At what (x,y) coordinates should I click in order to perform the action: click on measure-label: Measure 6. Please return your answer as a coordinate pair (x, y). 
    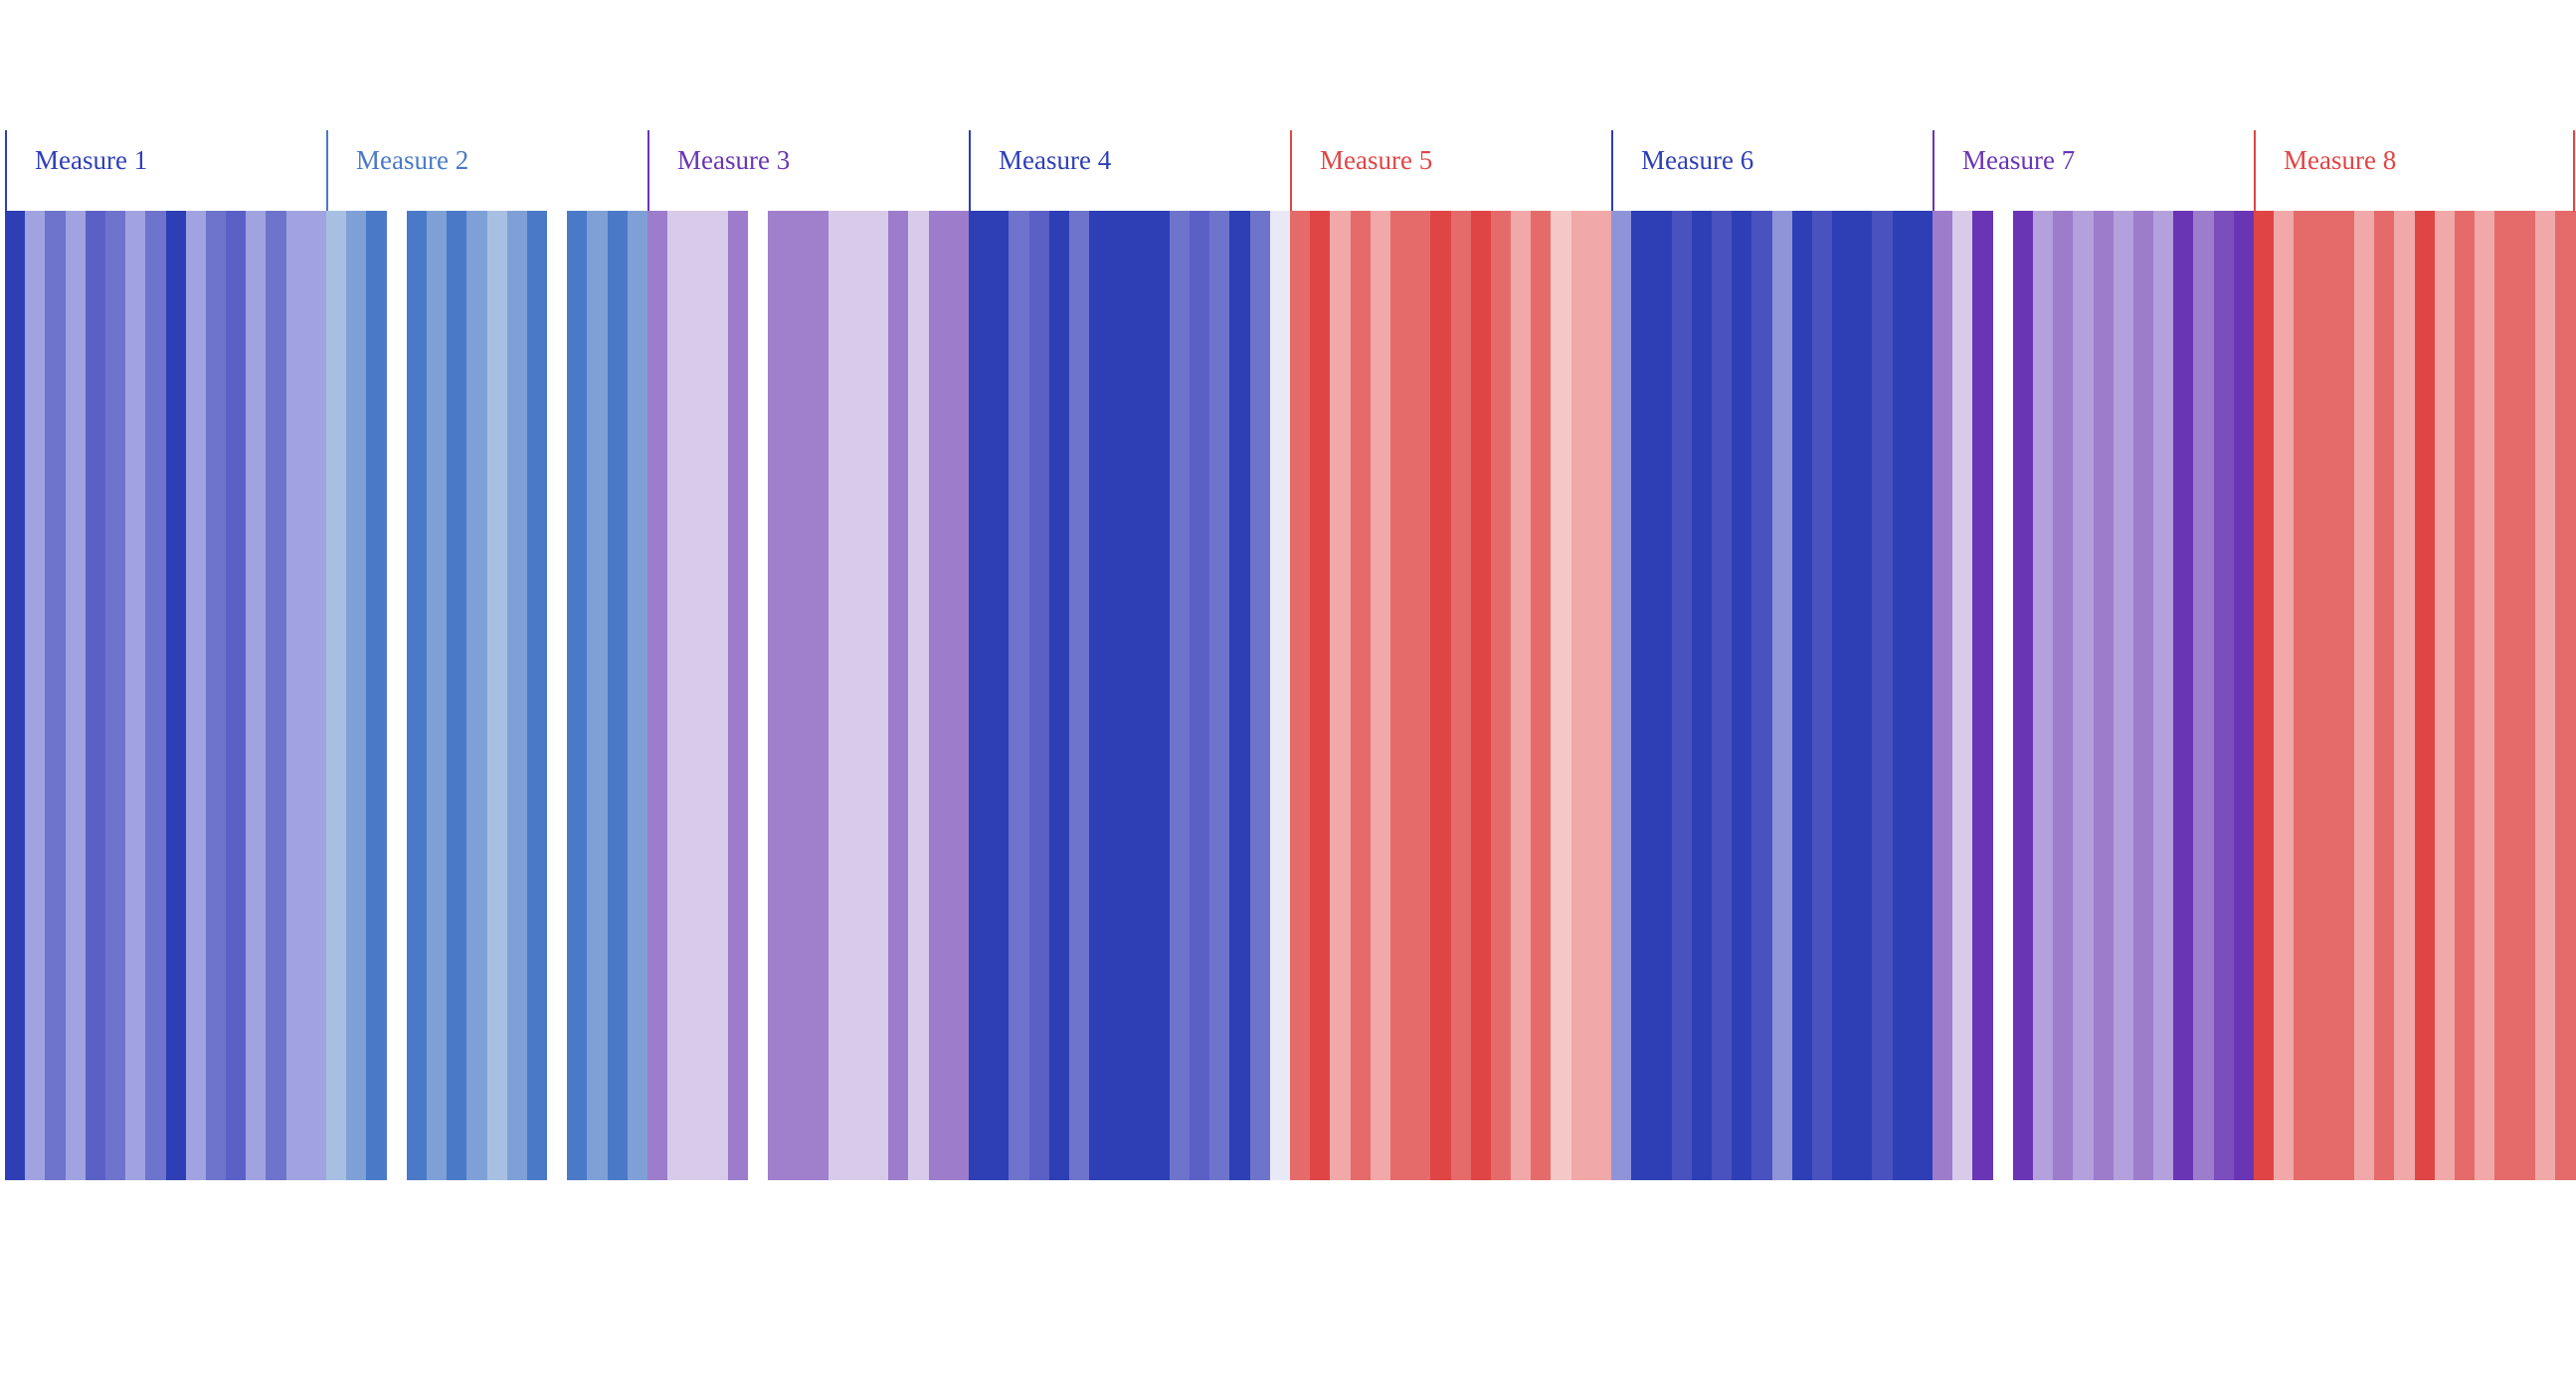
    Looking at the image, I should click on (1697, 160).